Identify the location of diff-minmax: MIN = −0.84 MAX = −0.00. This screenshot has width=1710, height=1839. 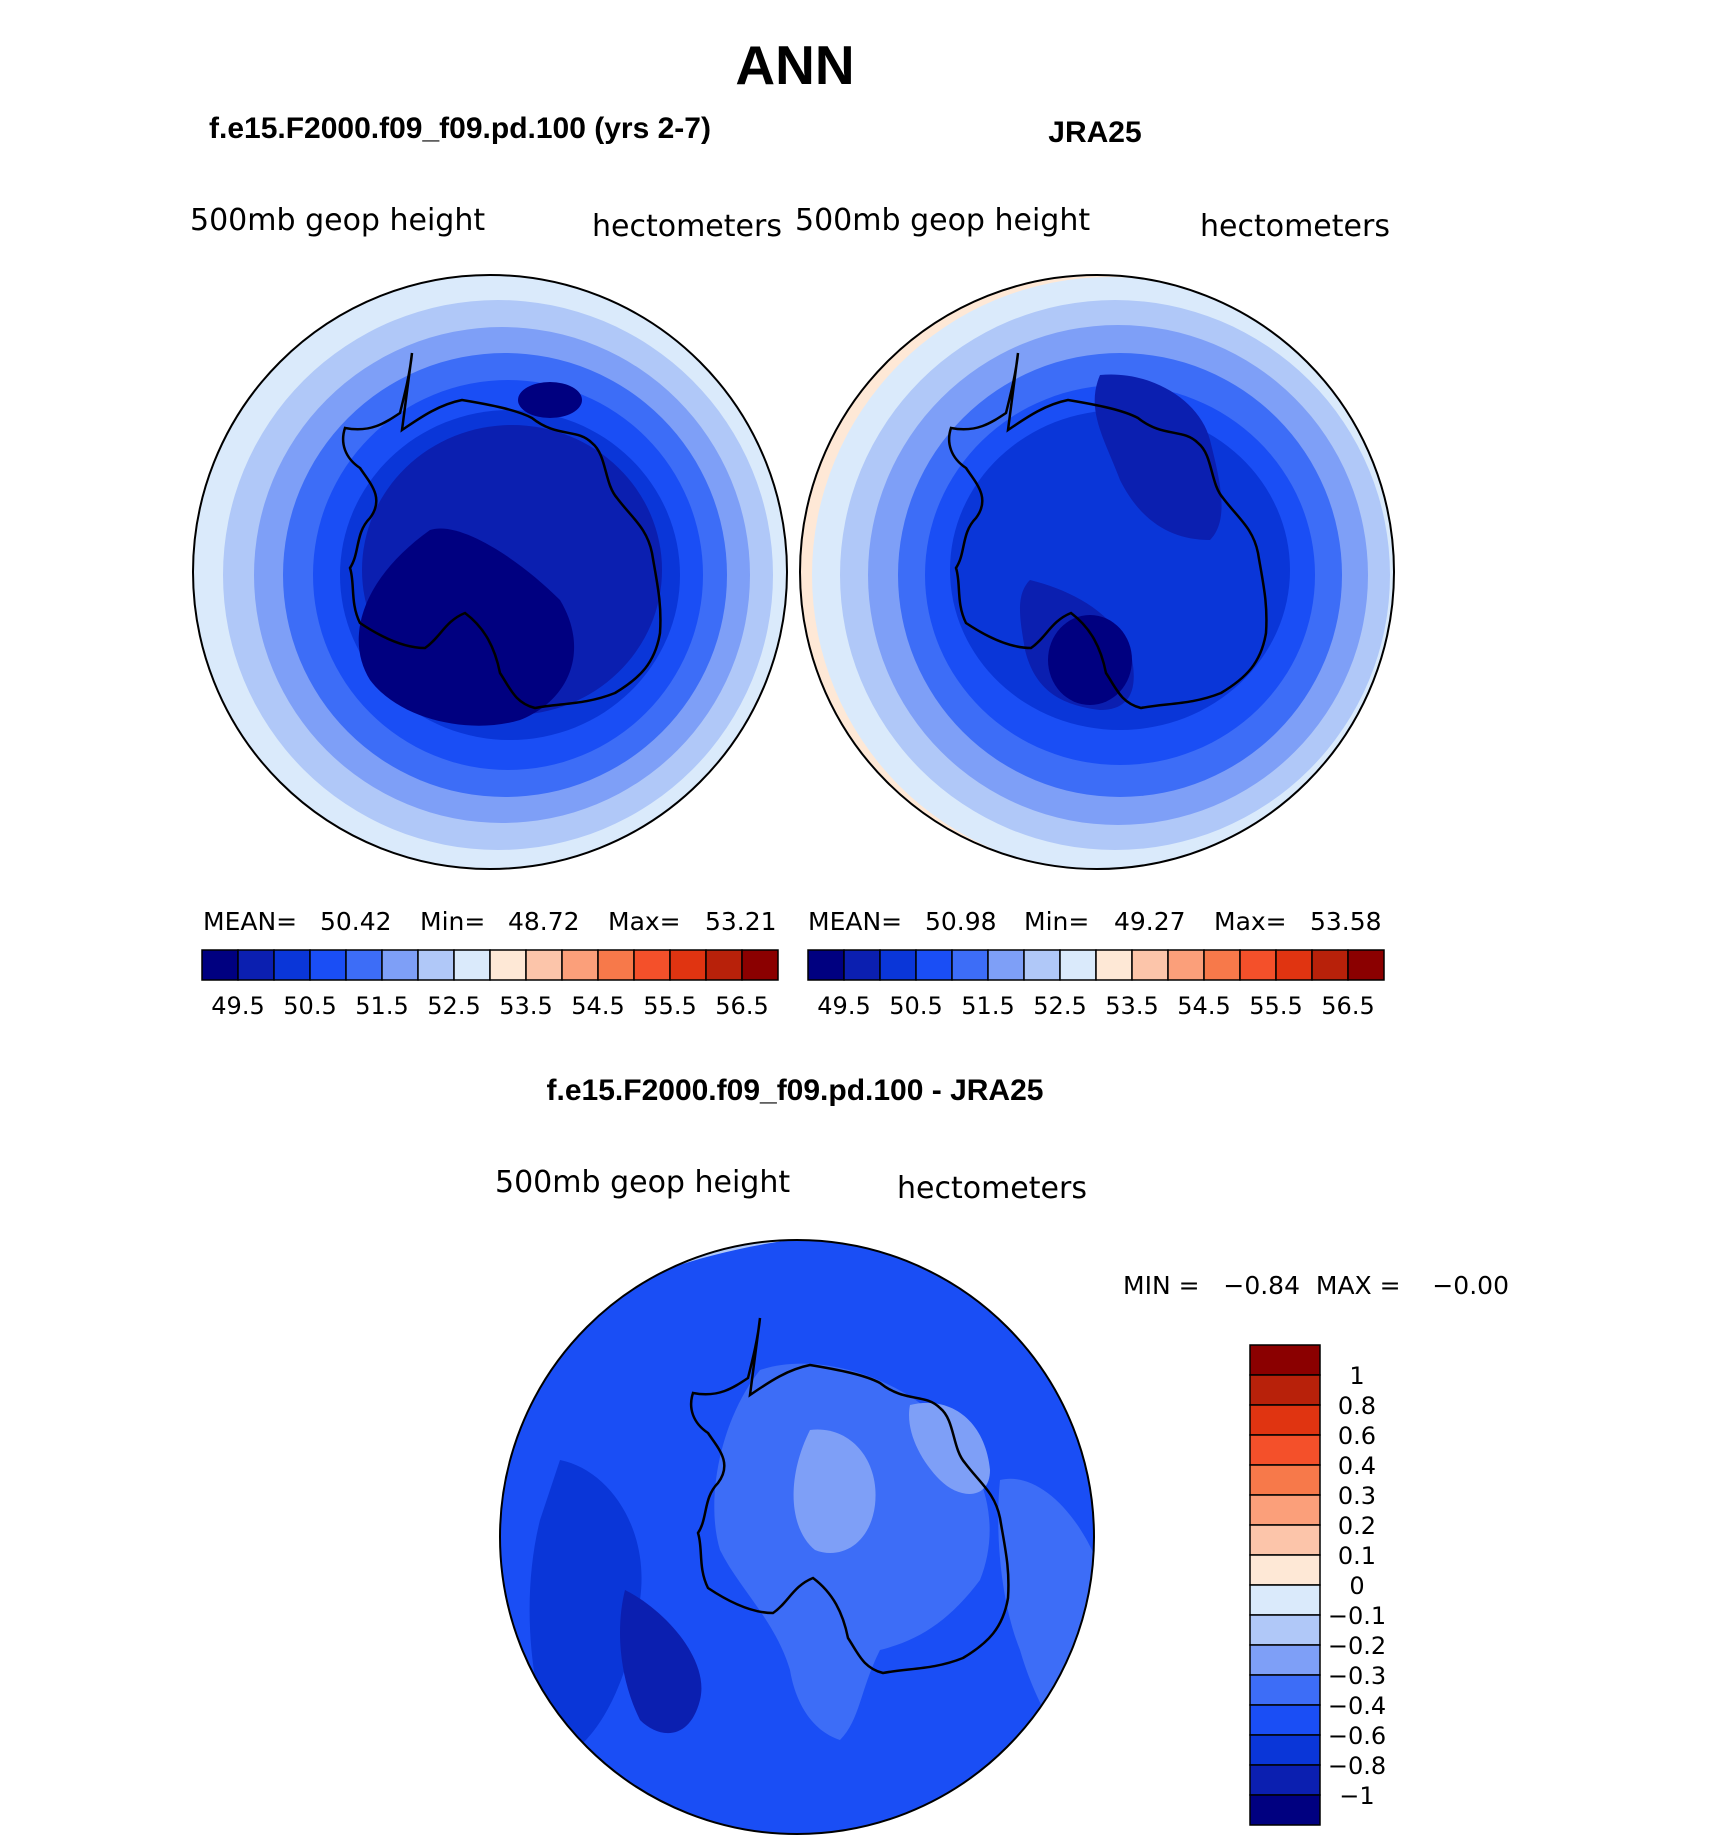
(1316, 1285).